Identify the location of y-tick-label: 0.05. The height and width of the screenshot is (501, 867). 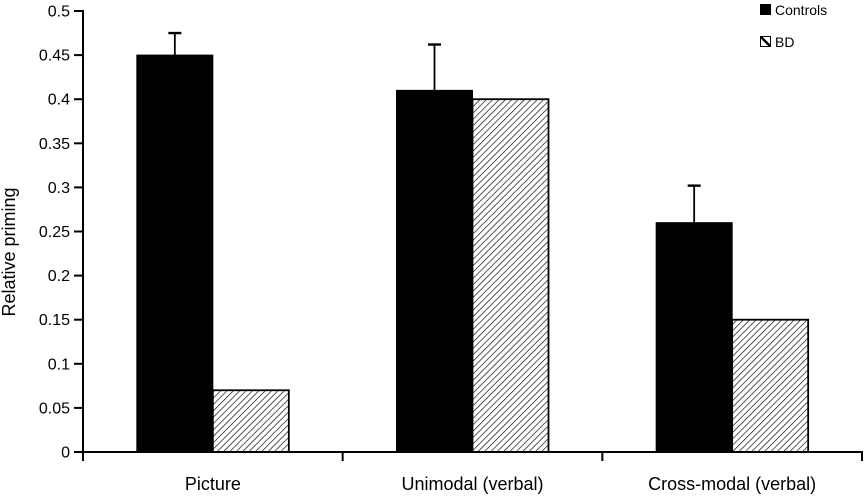
(54, 408).